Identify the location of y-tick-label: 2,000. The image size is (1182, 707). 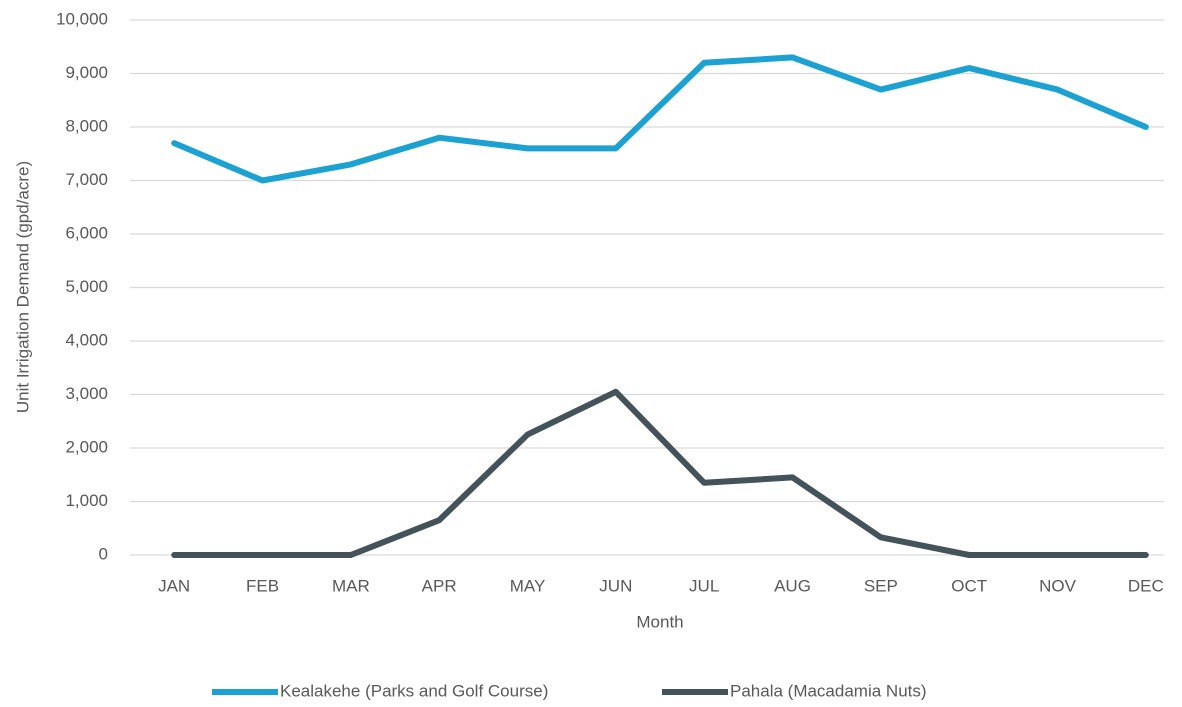
(86, 446).